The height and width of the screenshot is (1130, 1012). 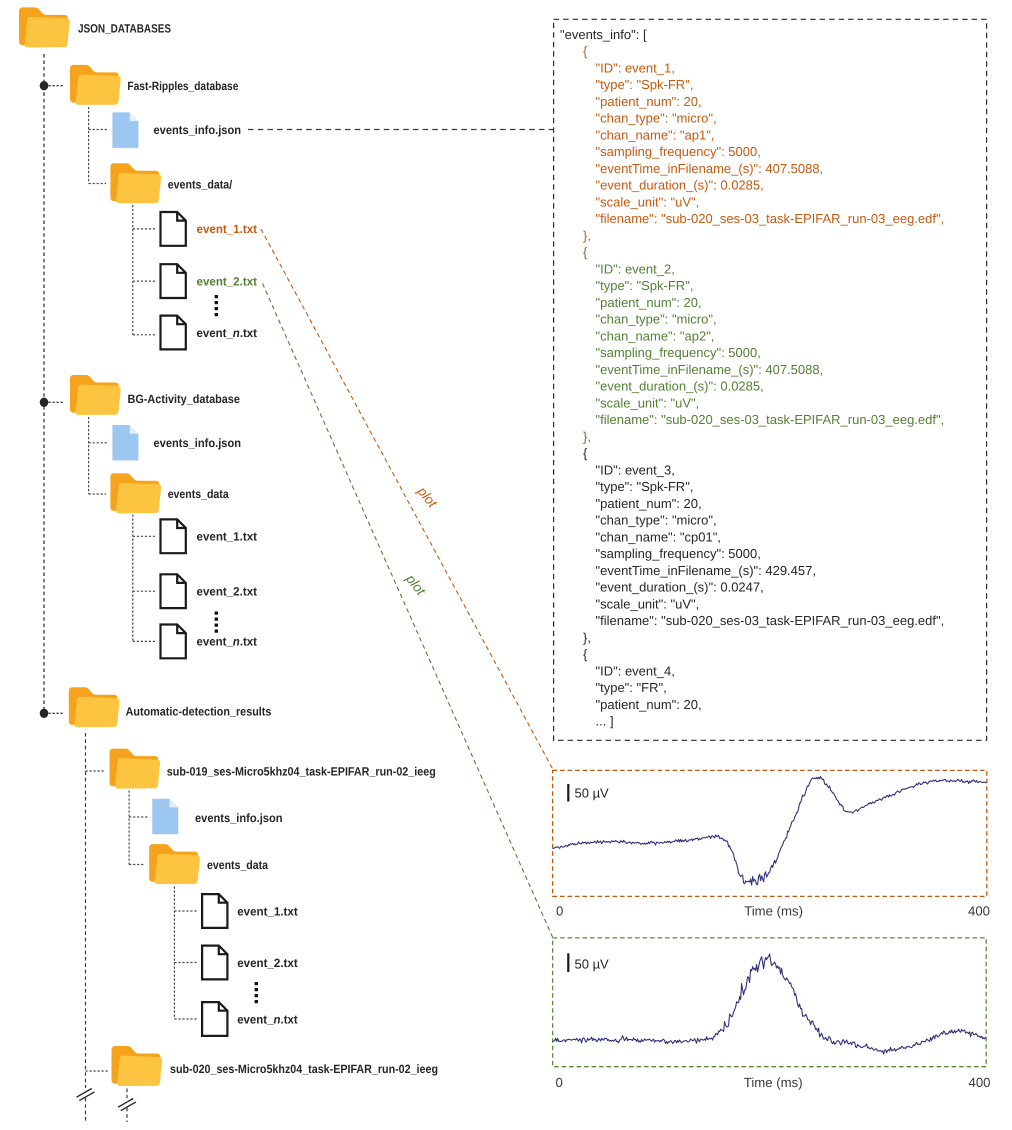 What do you see at coordinates (635, 670) in the screenshot?
I see `svg-text: "ID": event_4,` at bounding box center [635, 670].